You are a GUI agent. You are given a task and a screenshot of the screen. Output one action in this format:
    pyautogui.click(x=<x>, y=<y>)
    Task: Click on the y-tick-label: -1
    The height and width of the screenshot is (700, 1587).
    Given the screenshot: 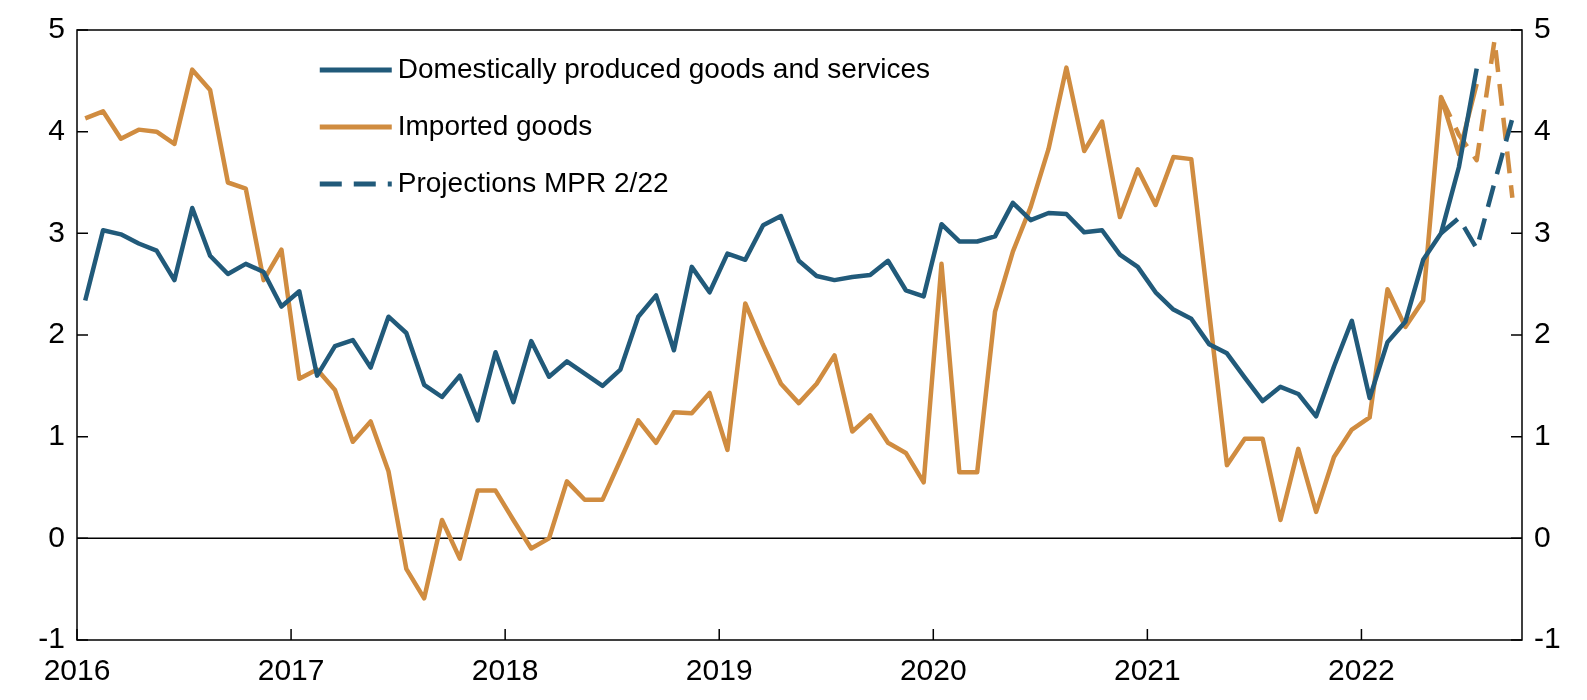 What is the action you would take?
    pyautogui.click(x=51, y=638)
    